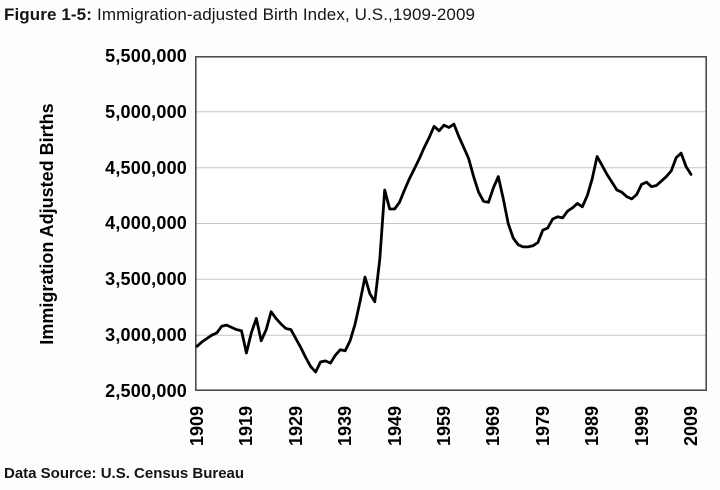  Describe the element at coordinates (146, 112) in the screenshot. I see `y-tick-label: 5,000,000` at that location.